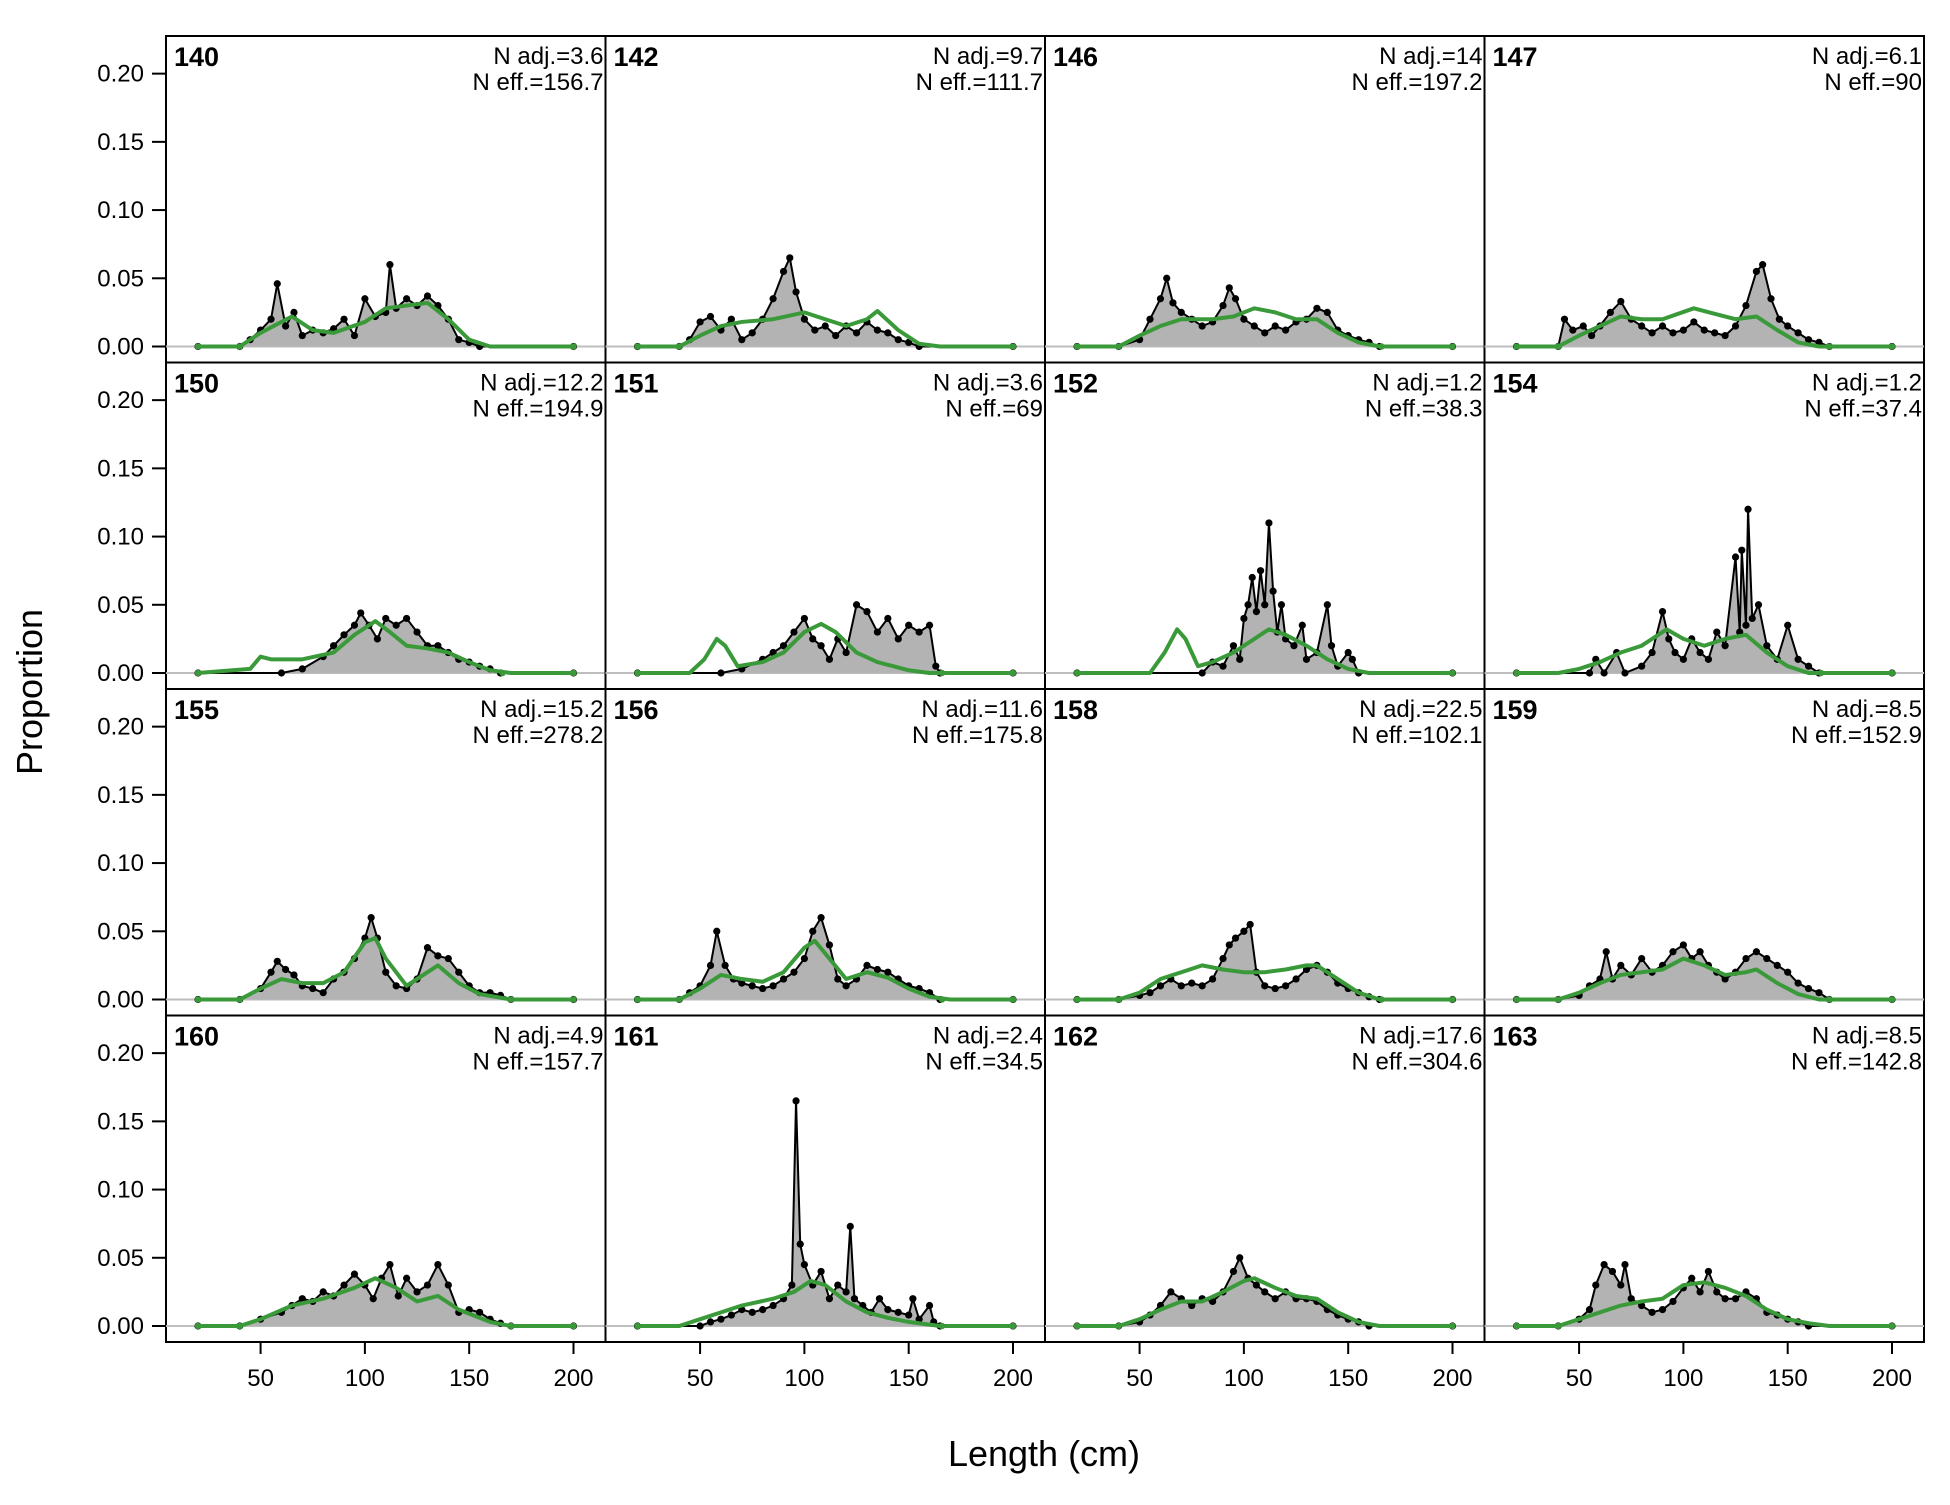  I want to click on panel-147: 147 N adj.=6.1N eff.=90, so click(1704, 199).